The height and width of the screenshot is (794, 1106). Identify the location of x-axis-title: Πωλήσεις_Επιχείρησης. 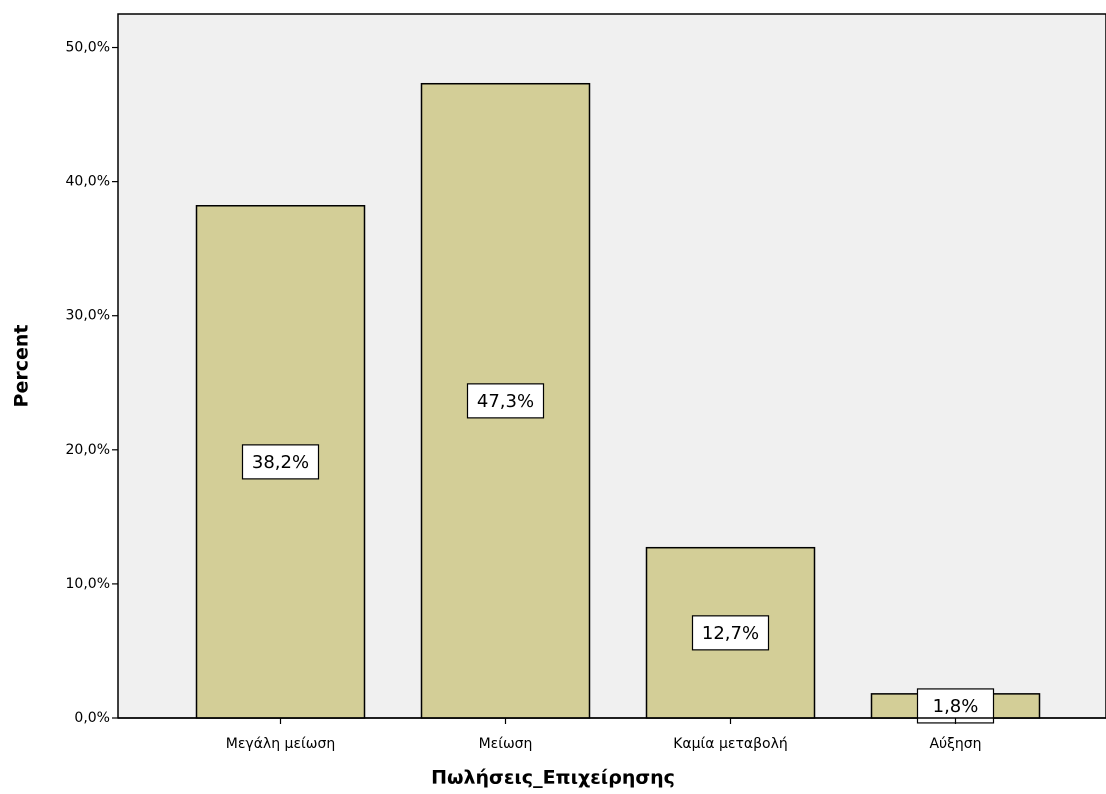
(553, 778).